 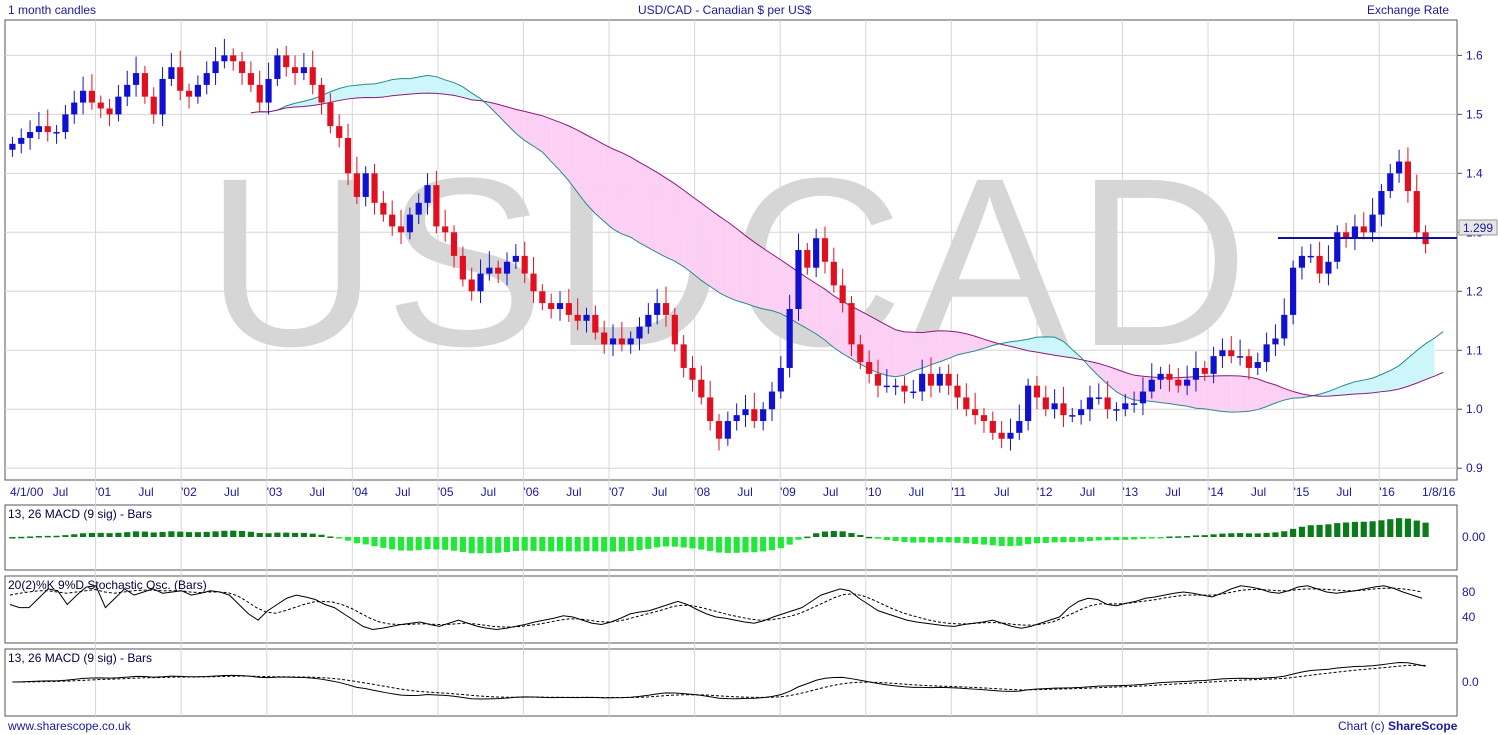 What do you see at coordinates (80, 658) in the screenshot?
I see `macd-lines-title: 13, 26 MACD (9 sig) - Bars` at bounding box center [80, 658].